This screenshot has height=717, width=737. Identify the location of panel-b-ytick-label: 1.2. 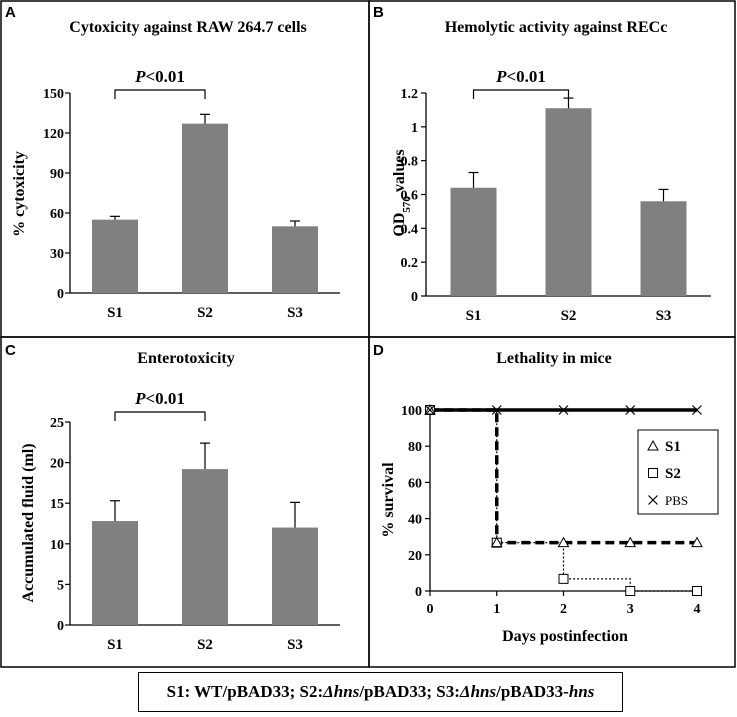
(410, 94).